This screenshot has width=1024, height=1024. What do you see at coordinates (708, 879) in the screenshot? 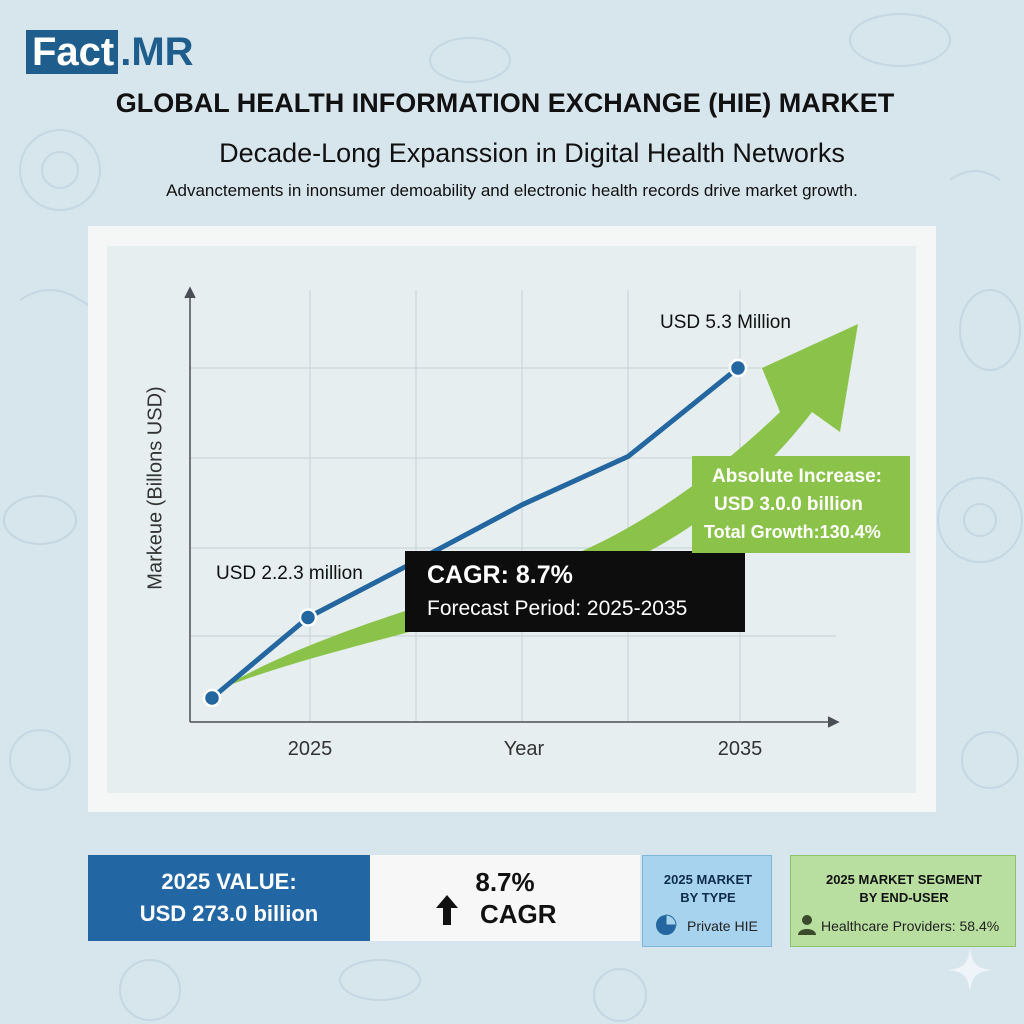
I see `market-by-type-title-line1: 2025 MARKET` at bounding box center [708, 879].